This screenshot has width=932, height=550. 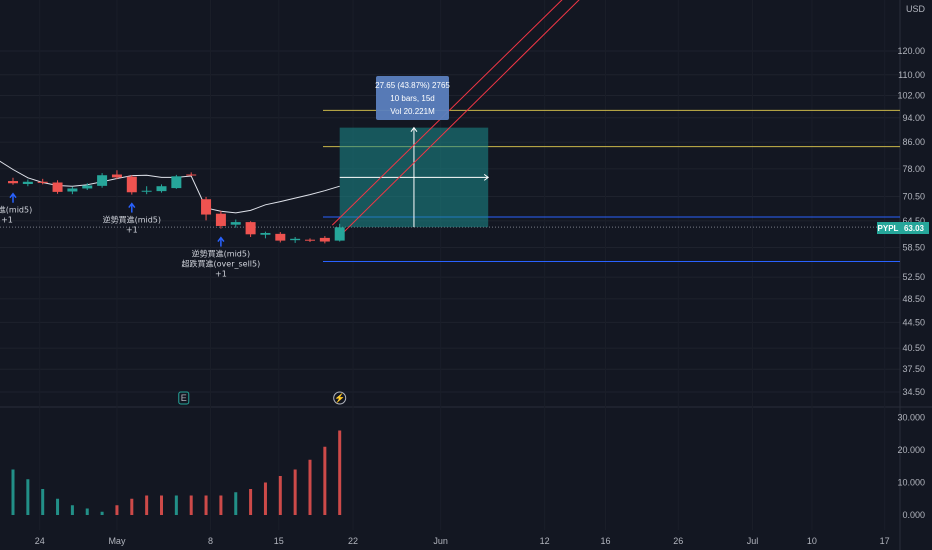 I want to click on time-tick-label: 16, so click(x=606, y=541).